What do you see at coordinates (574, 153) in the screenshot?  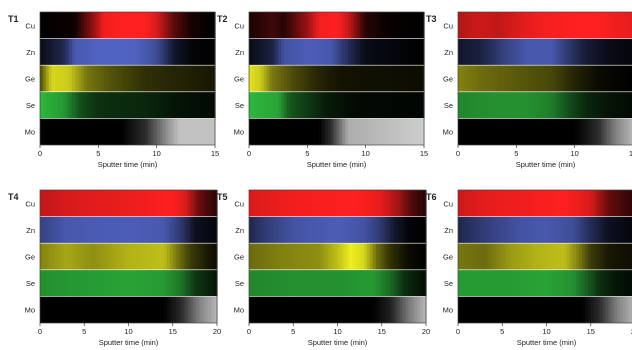 I see `x-tick-label: 10` at bounding box center [574, 153].